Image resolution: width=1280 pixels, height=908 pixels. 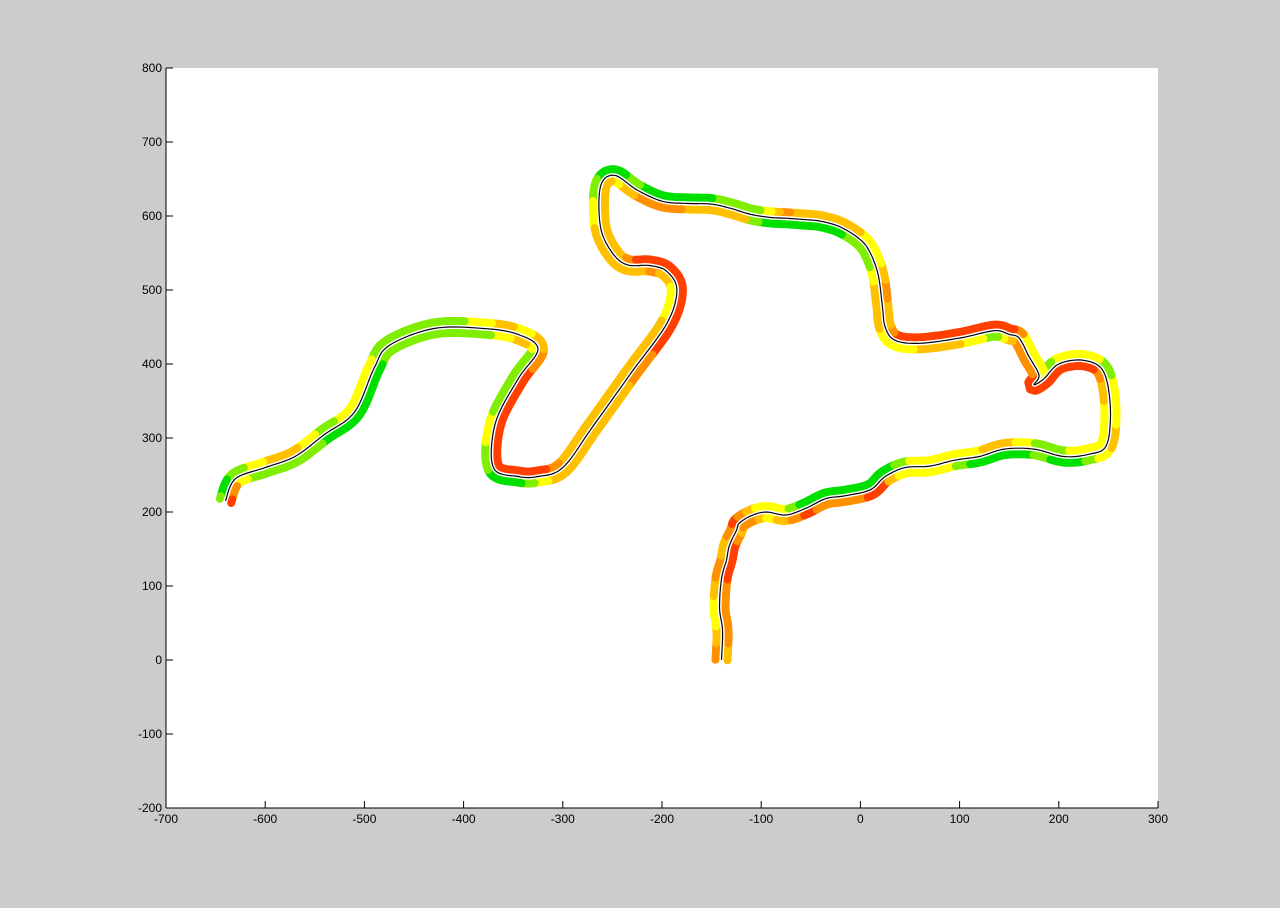 I want to click on y-tick-label: 0, so click(x=158, y=660).